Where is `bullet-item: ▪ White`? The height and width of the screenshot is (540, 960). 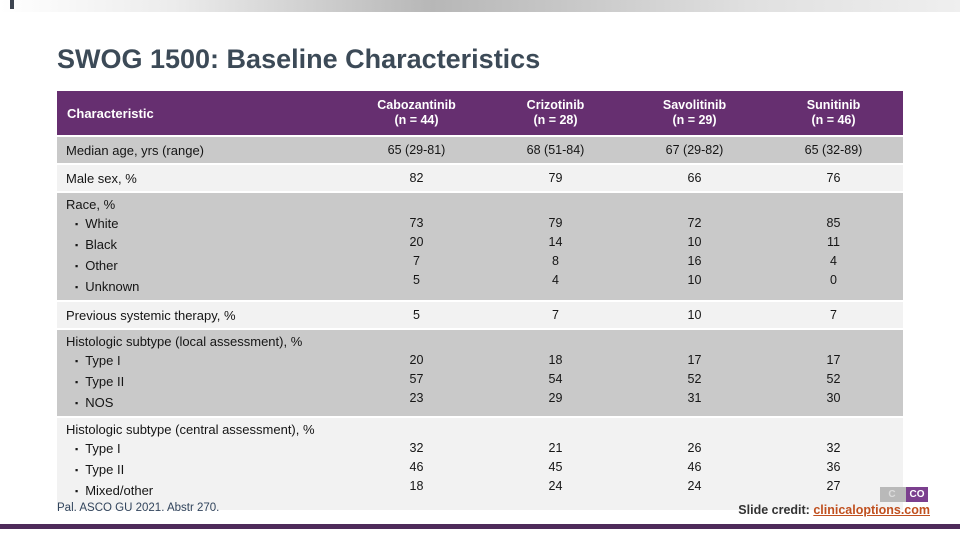
bullet-item: ▪ White is located at coordinates (97, 223).